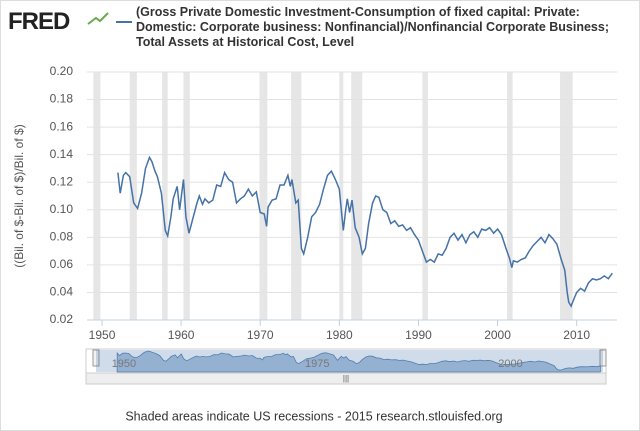  I want to click on navigator-label: 1950, so click(124, 364).